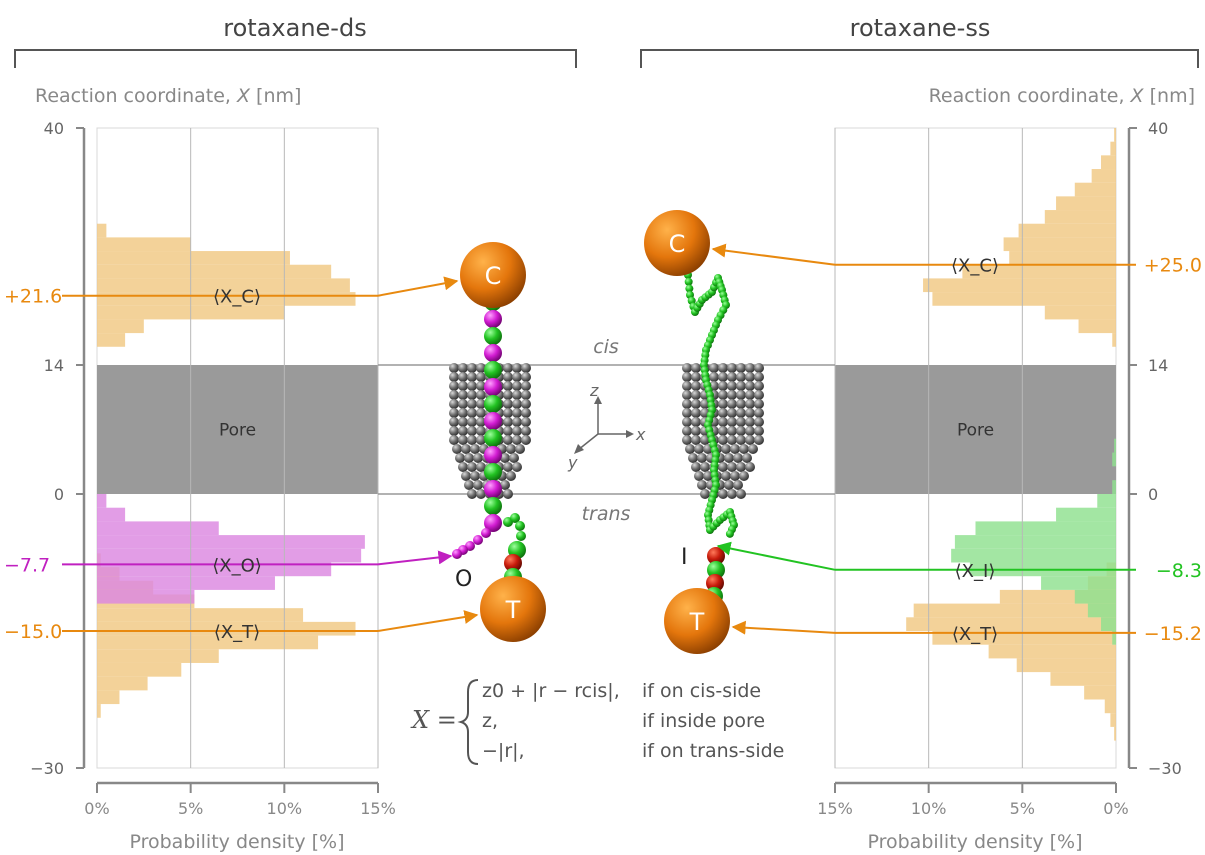 Image resolution: width=1205 pixels, height=855 pixels. Describe the element at coordinates (228, 563) in the screenshot. I see `annotation-o: ⟨X_O⟩ −7.7` at that location.